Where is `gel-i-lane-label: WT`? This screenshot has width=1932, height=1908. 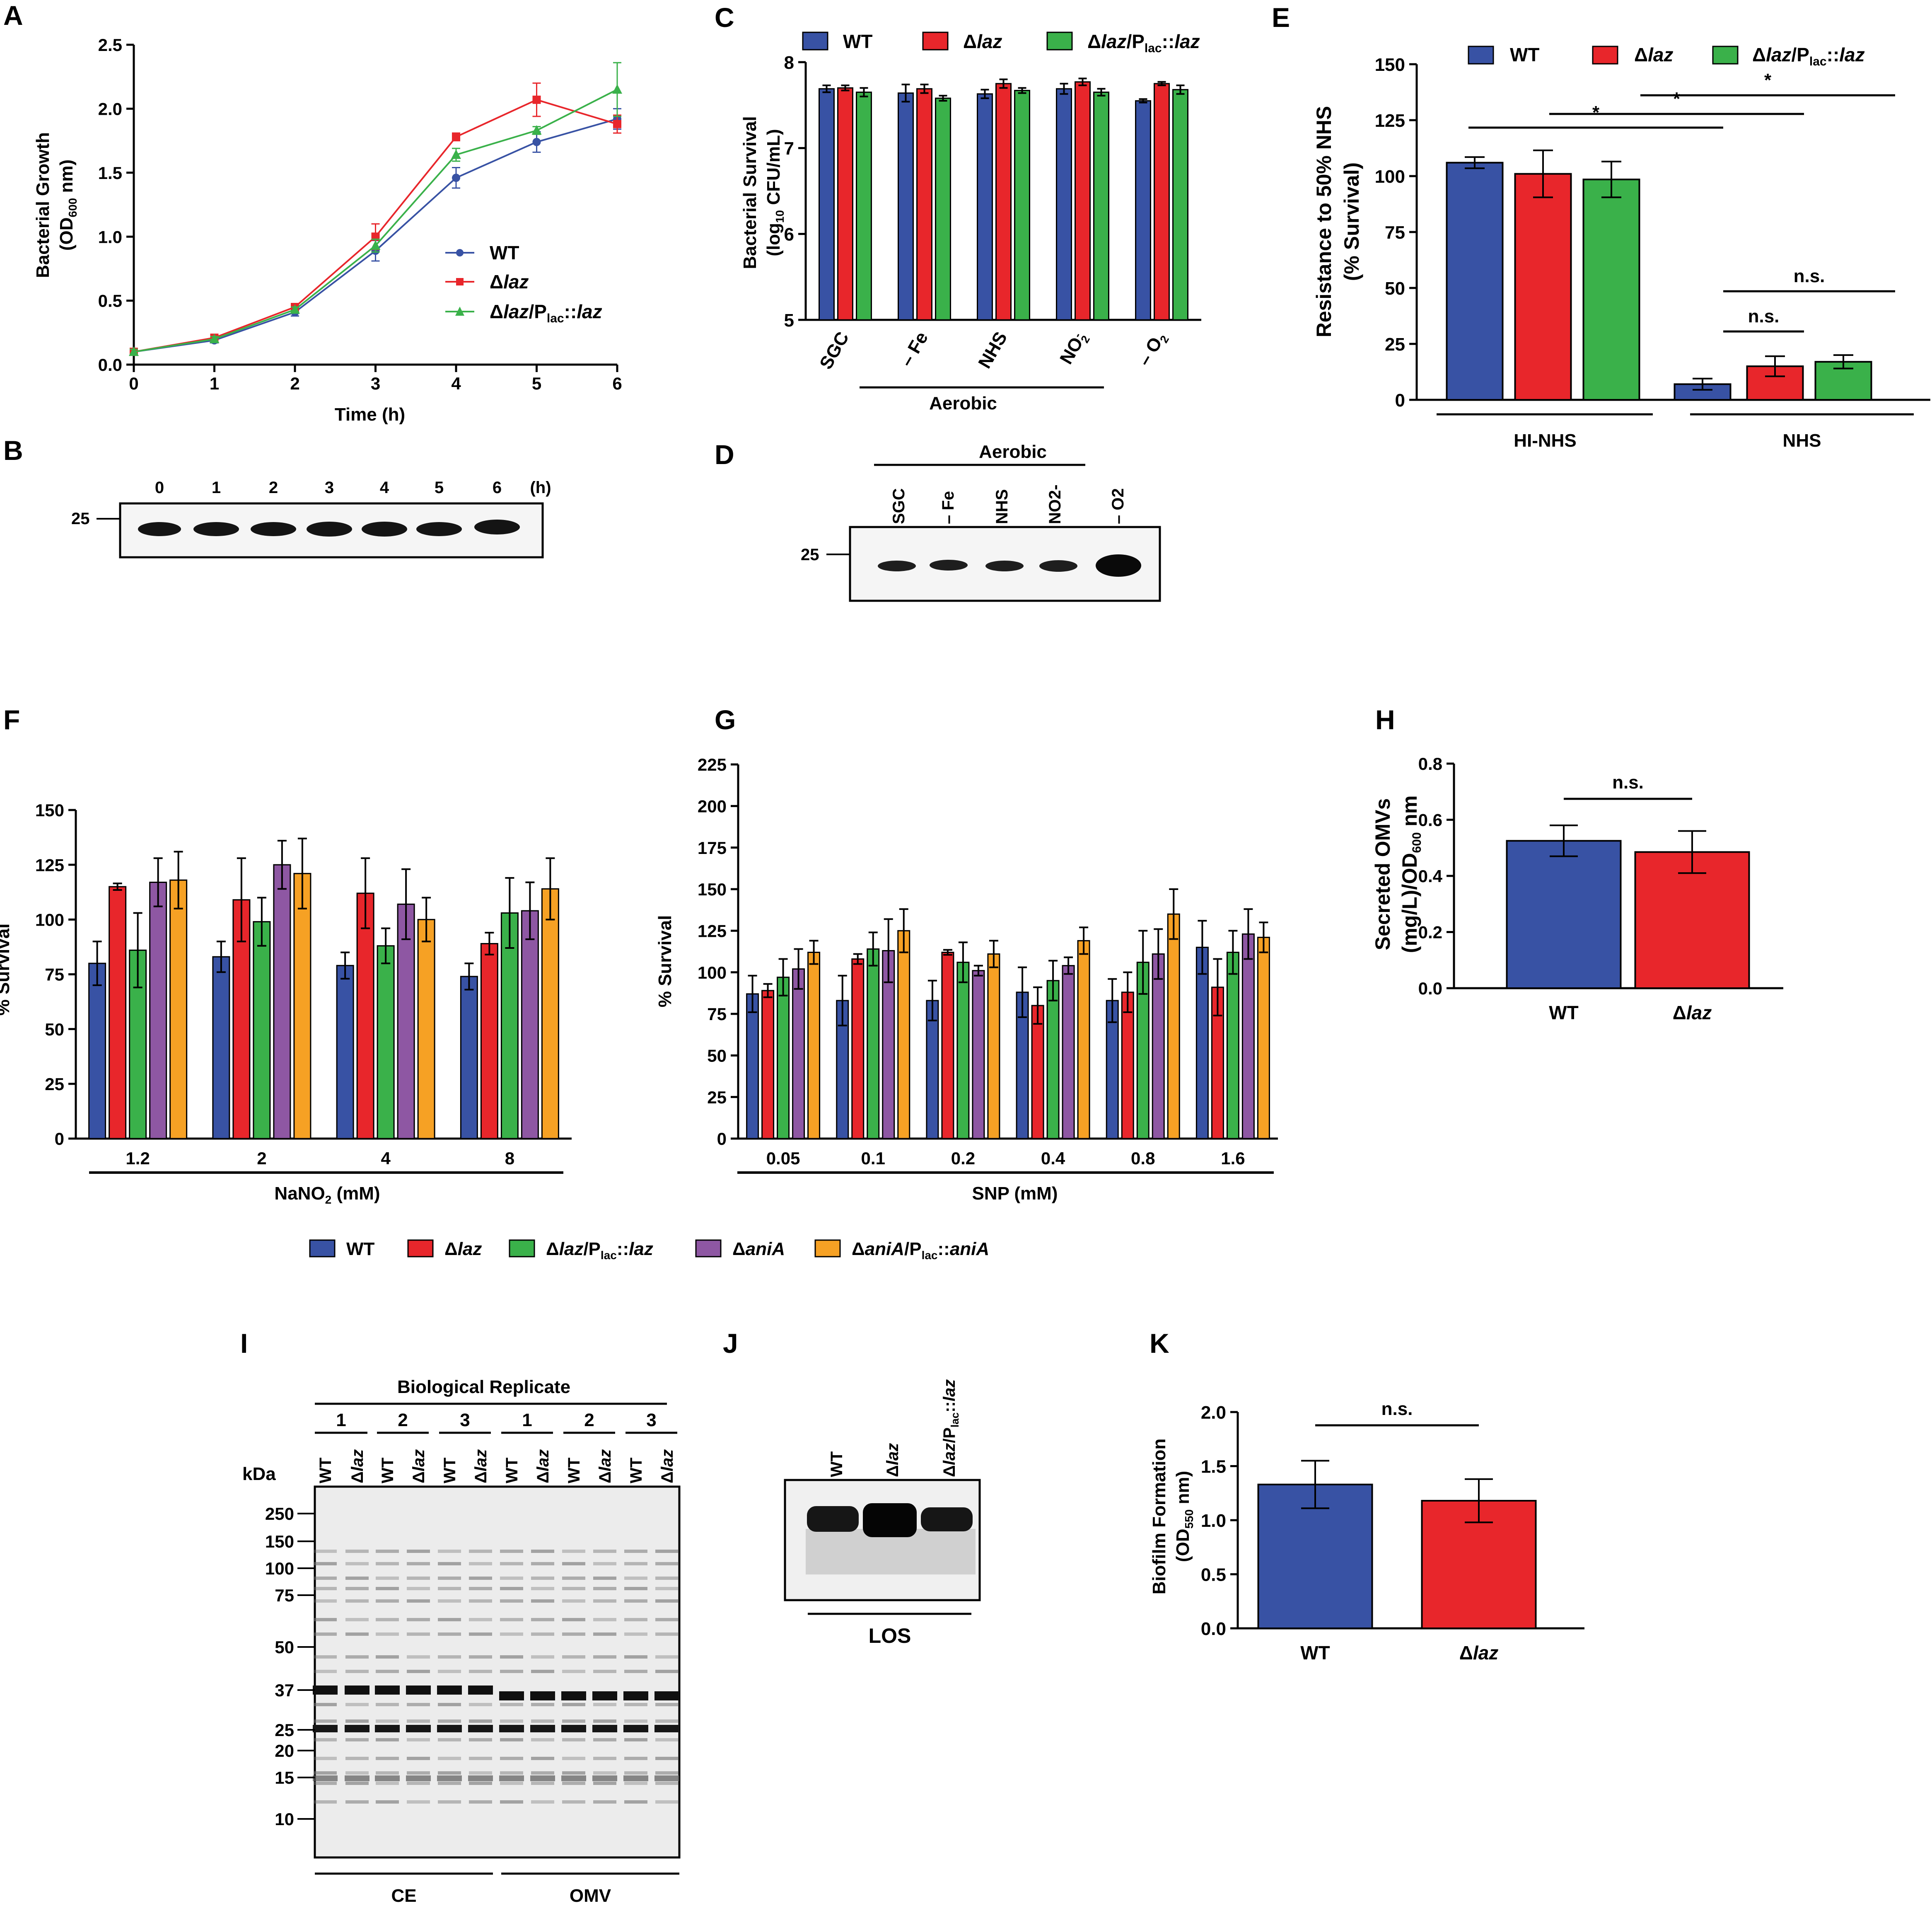
gel-i-lane-label: WT is located at coordinates (636, 1470).